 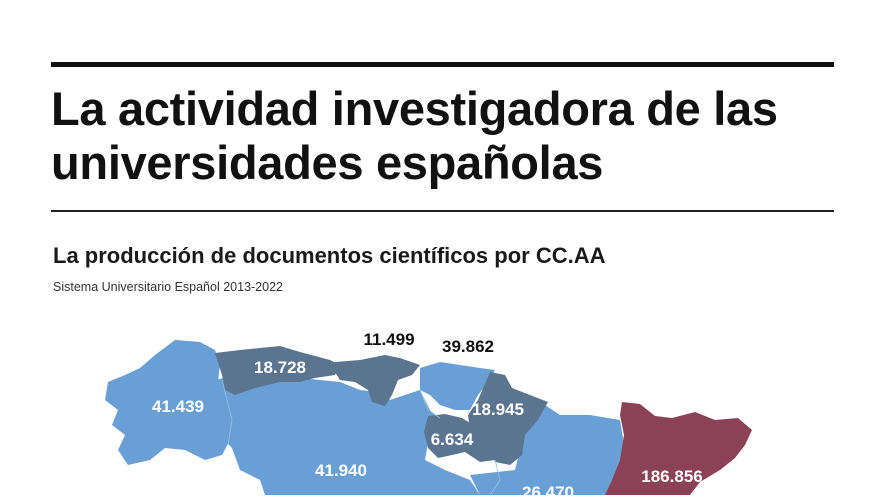 What do you see at coordinates (168, 287) in the screenshot?
I see `chart-source: Sistema Universitario Español 2013-2022` at bounding box center [168, 287].